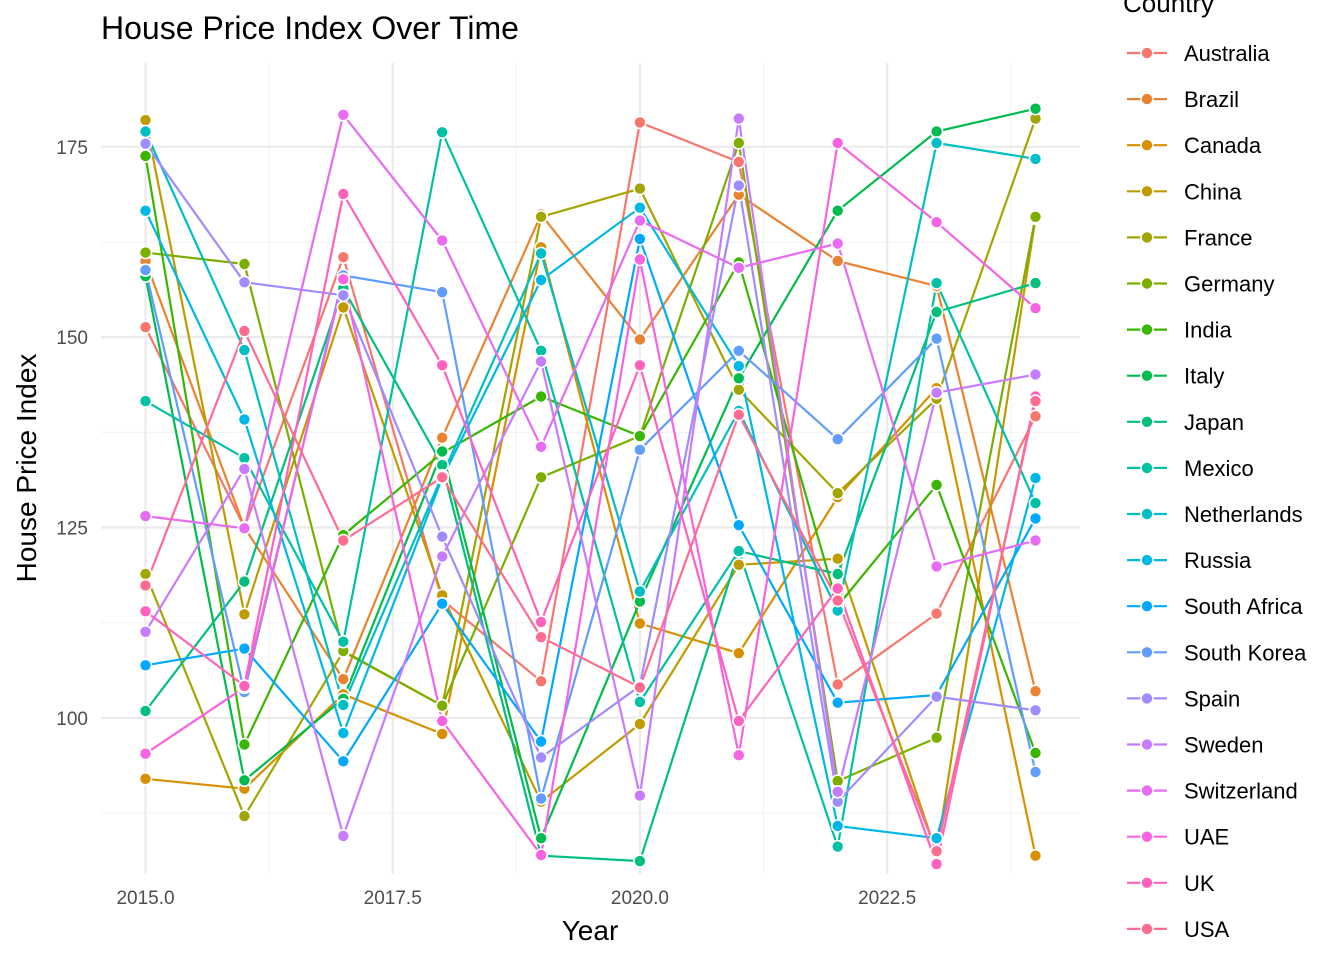  Describe the element at coordinates (1208, 330) in the screenshot. I see `legend-label: India` at that location.